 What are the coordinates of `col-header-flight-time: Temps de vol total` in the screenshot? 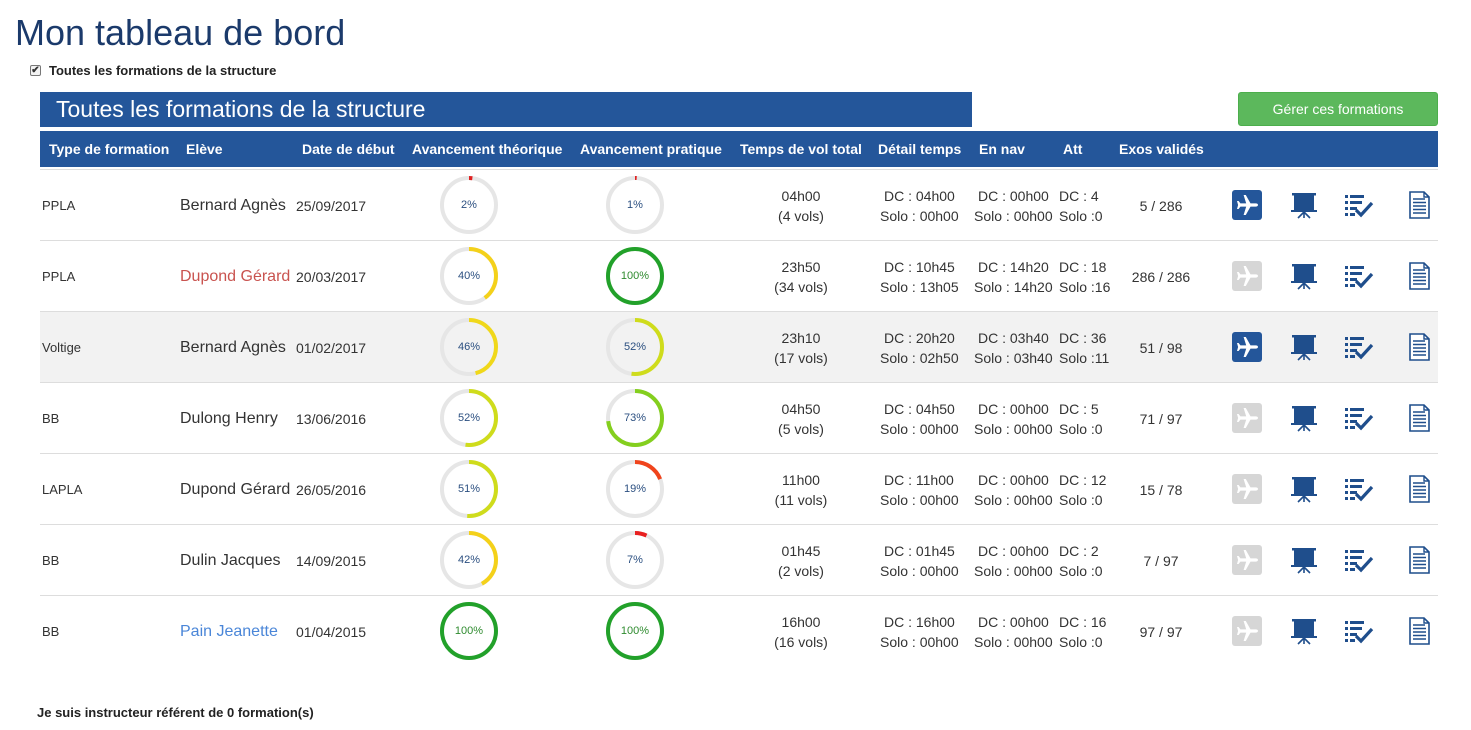 It's located at (801, 149).